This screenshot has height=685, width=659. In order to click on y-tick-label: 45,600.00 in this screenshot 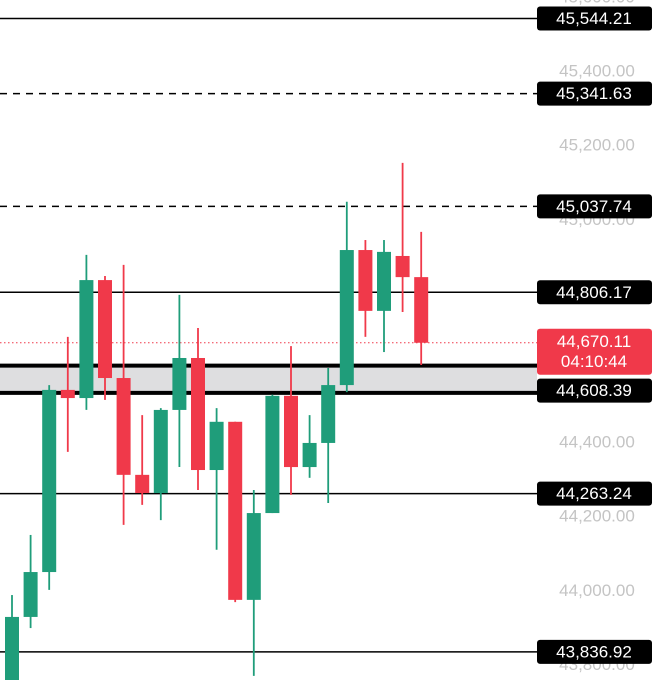, I will do `click(597, 3)`.